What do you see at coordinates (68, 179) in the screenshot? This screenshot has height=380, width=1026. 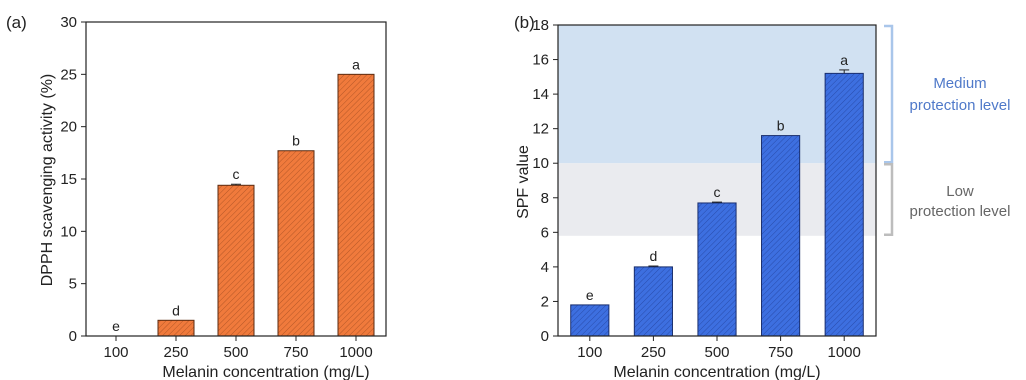 I see `y-tick-label-15: 15` at bounding box center [68, 179].